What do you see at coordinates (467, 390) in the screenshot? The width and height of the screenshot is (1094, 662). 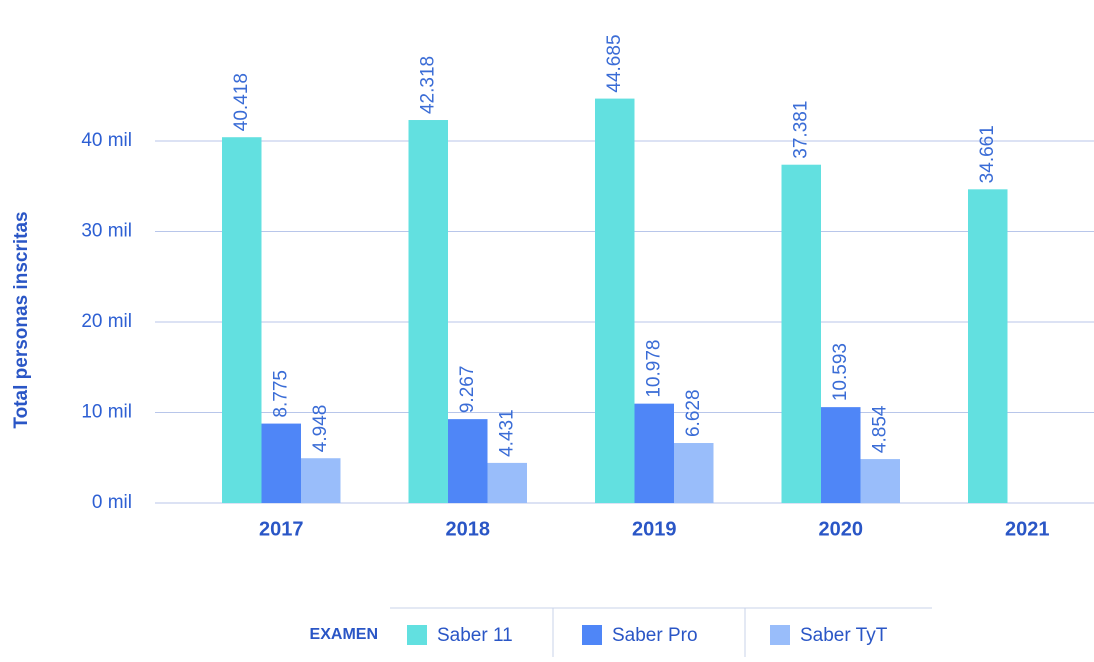 I see `value-label: 9.267` at bounding box center [467, 390].